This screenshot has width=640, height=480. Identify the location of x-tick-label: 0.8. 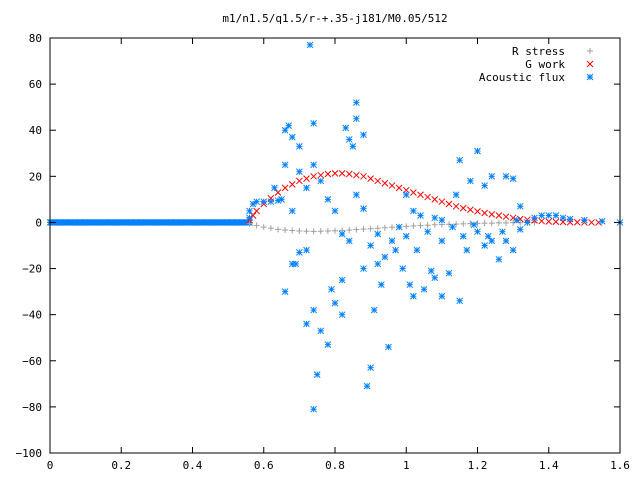
(335, 465).